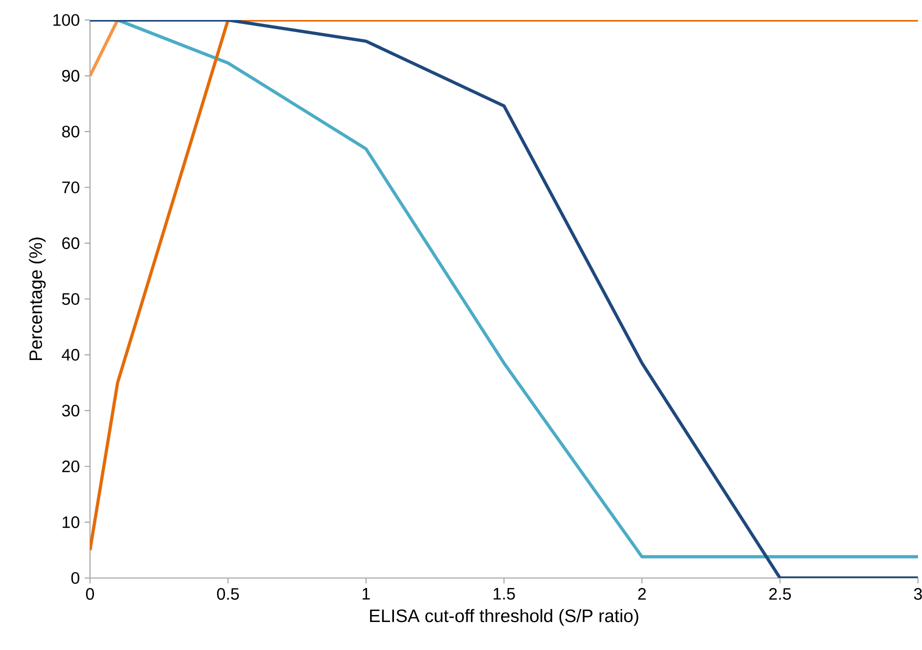  What do you see at coordinates (71, 243) in the screenshot?
I see `y-tick-label: 60` at bounding box center [71, 243].